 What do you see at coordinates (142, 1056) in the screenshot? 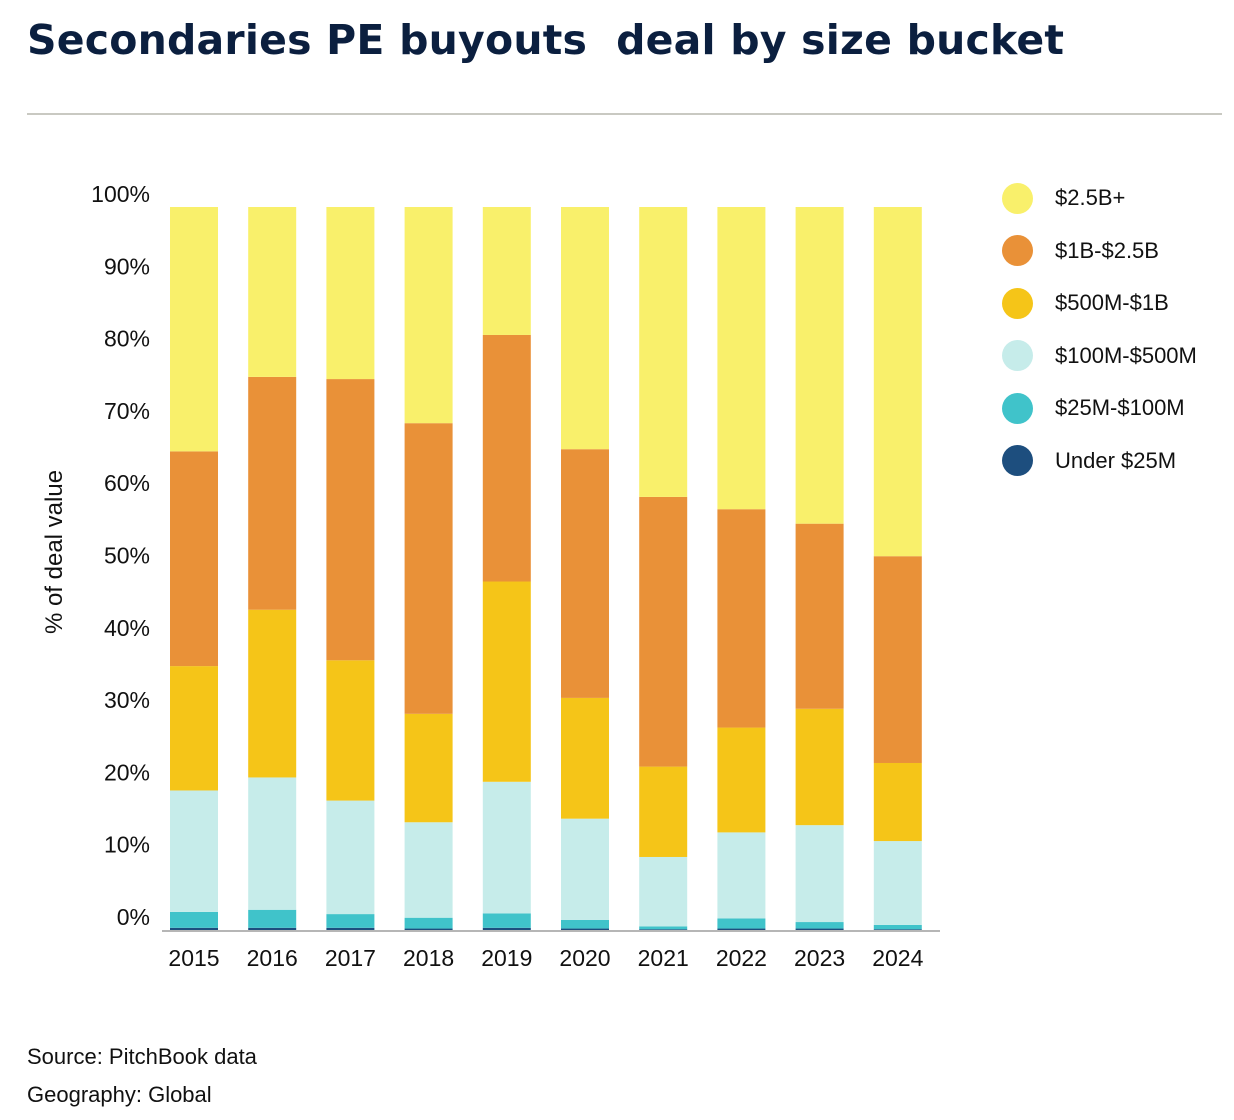
I see `source-note: Source: PitchBook data` at bounding box center [142, 1056].